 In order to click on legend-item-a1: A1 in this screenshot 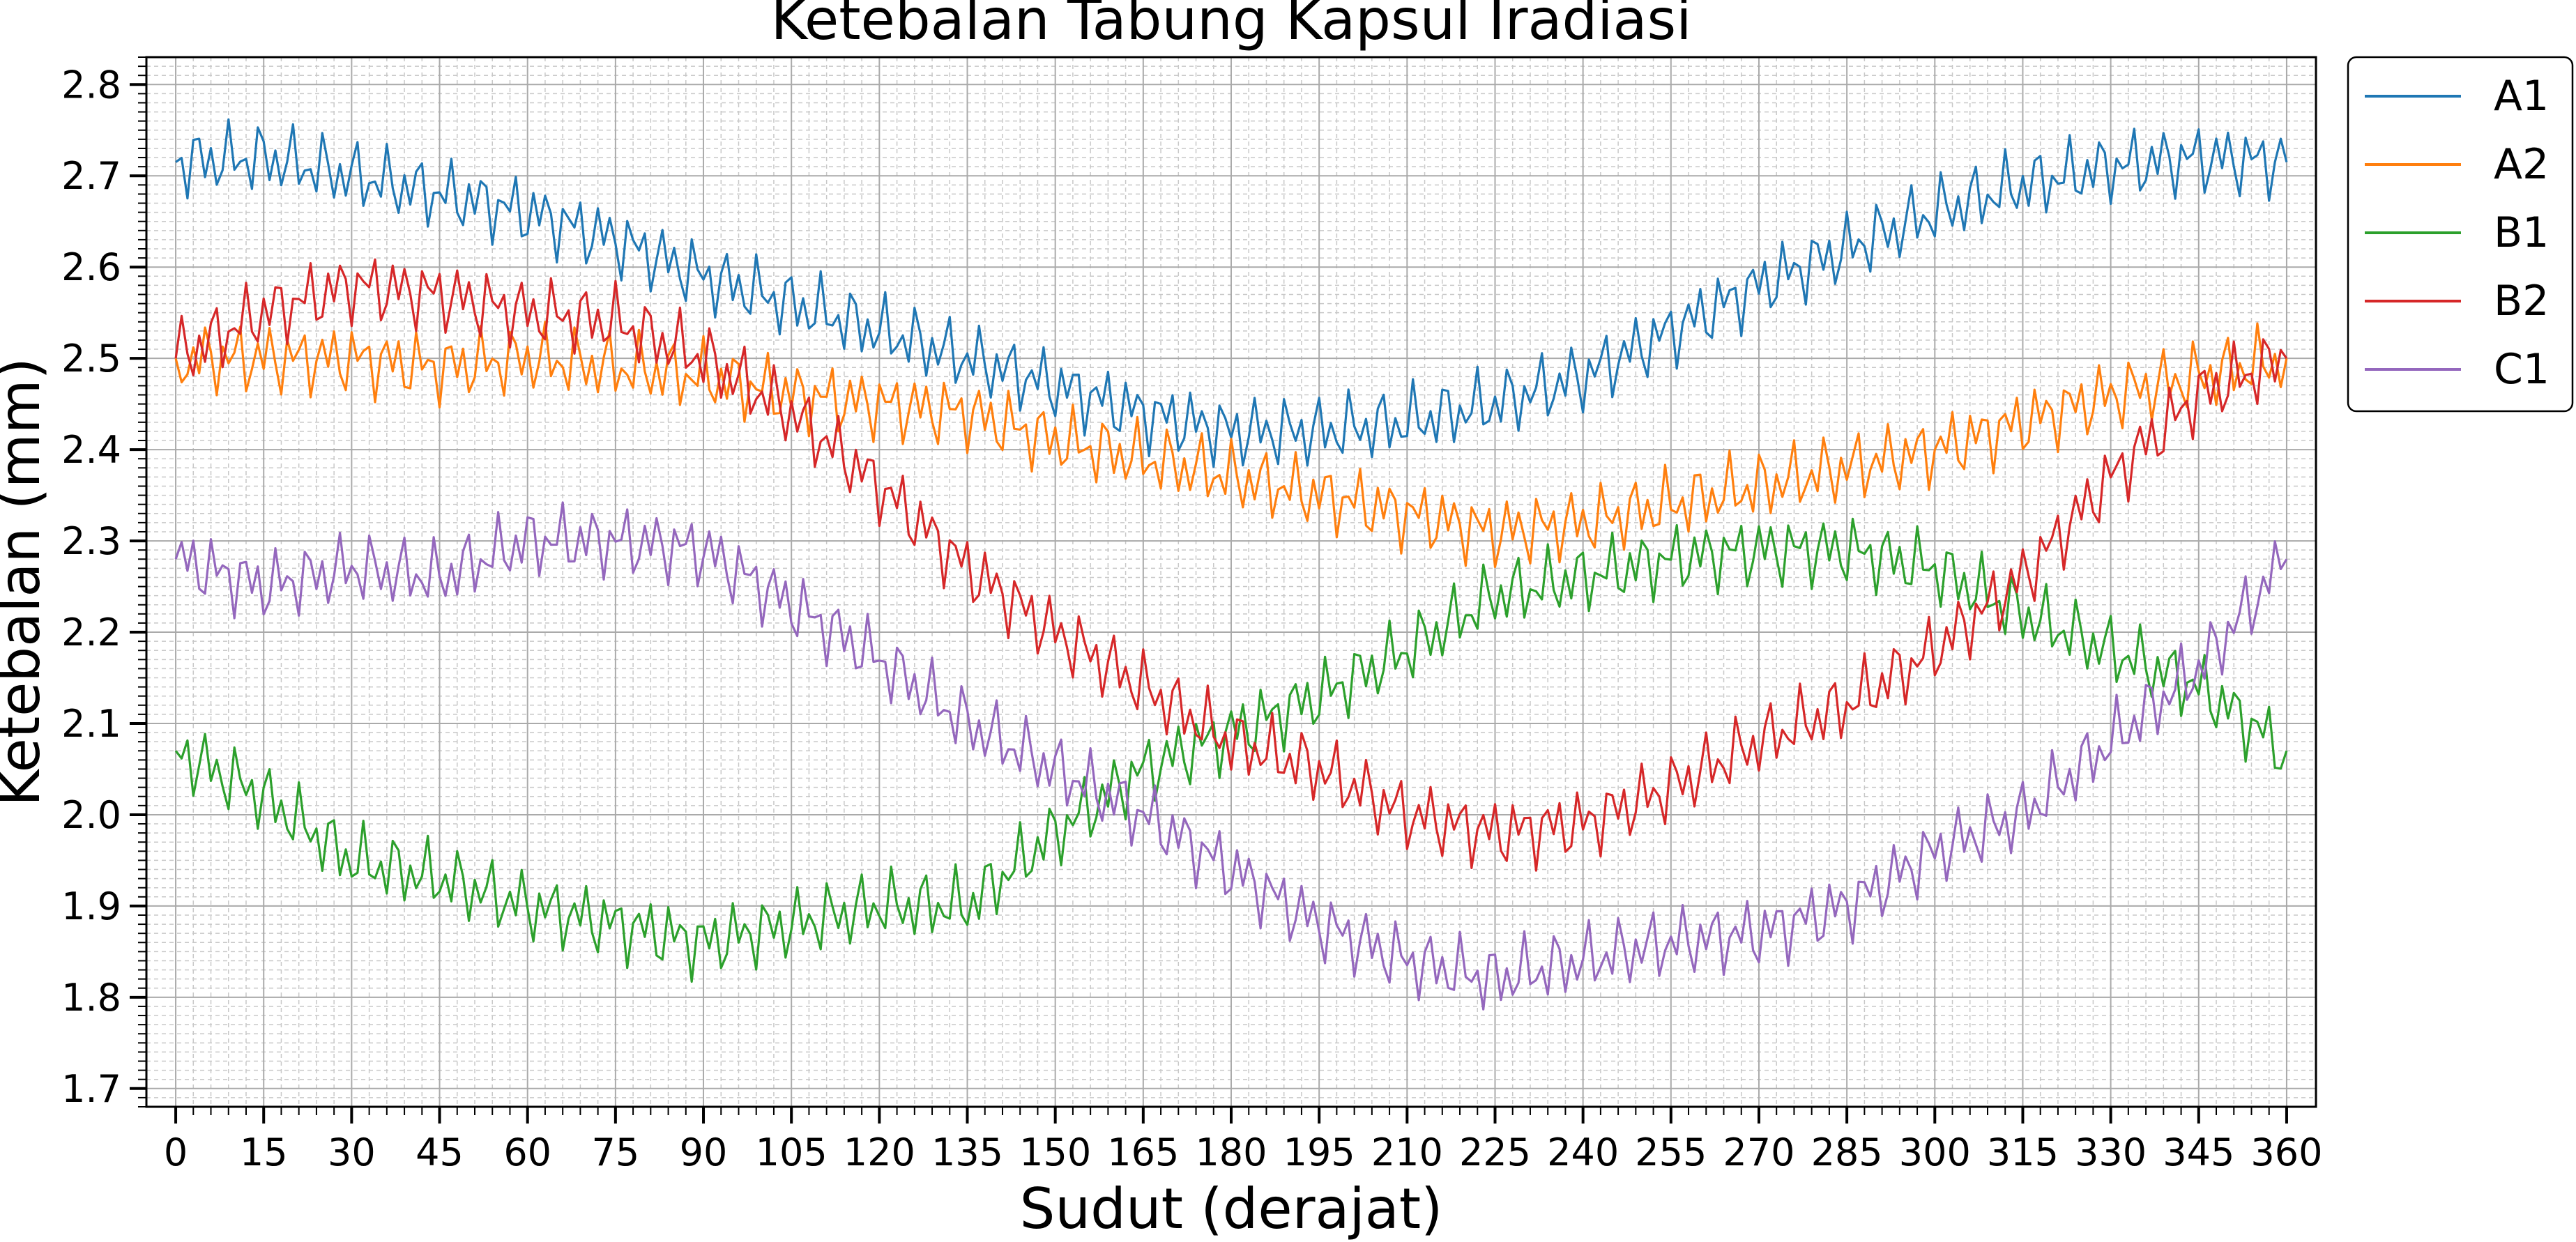, I will do `click(2457, 97)`.